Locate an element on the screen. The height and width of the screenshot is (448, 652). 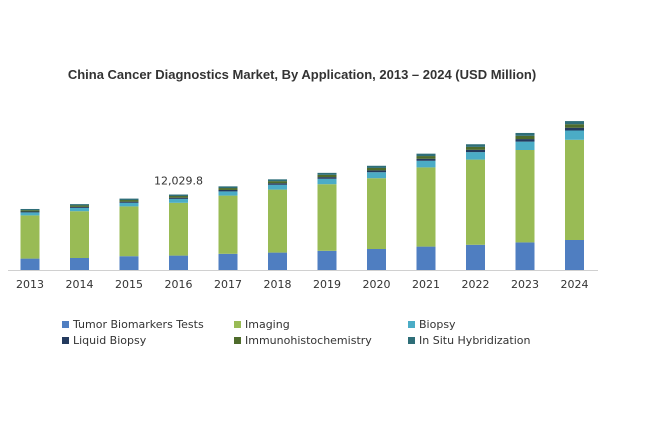
x-tick-label: 2015 is located at coordinates (129, 284).